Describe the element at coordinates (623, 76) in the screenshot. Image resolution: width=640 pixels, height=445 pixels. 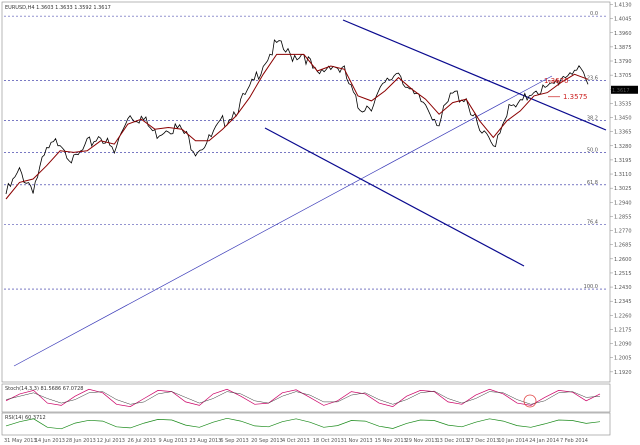
I see `price-tick-label: 1.3705` at that location.